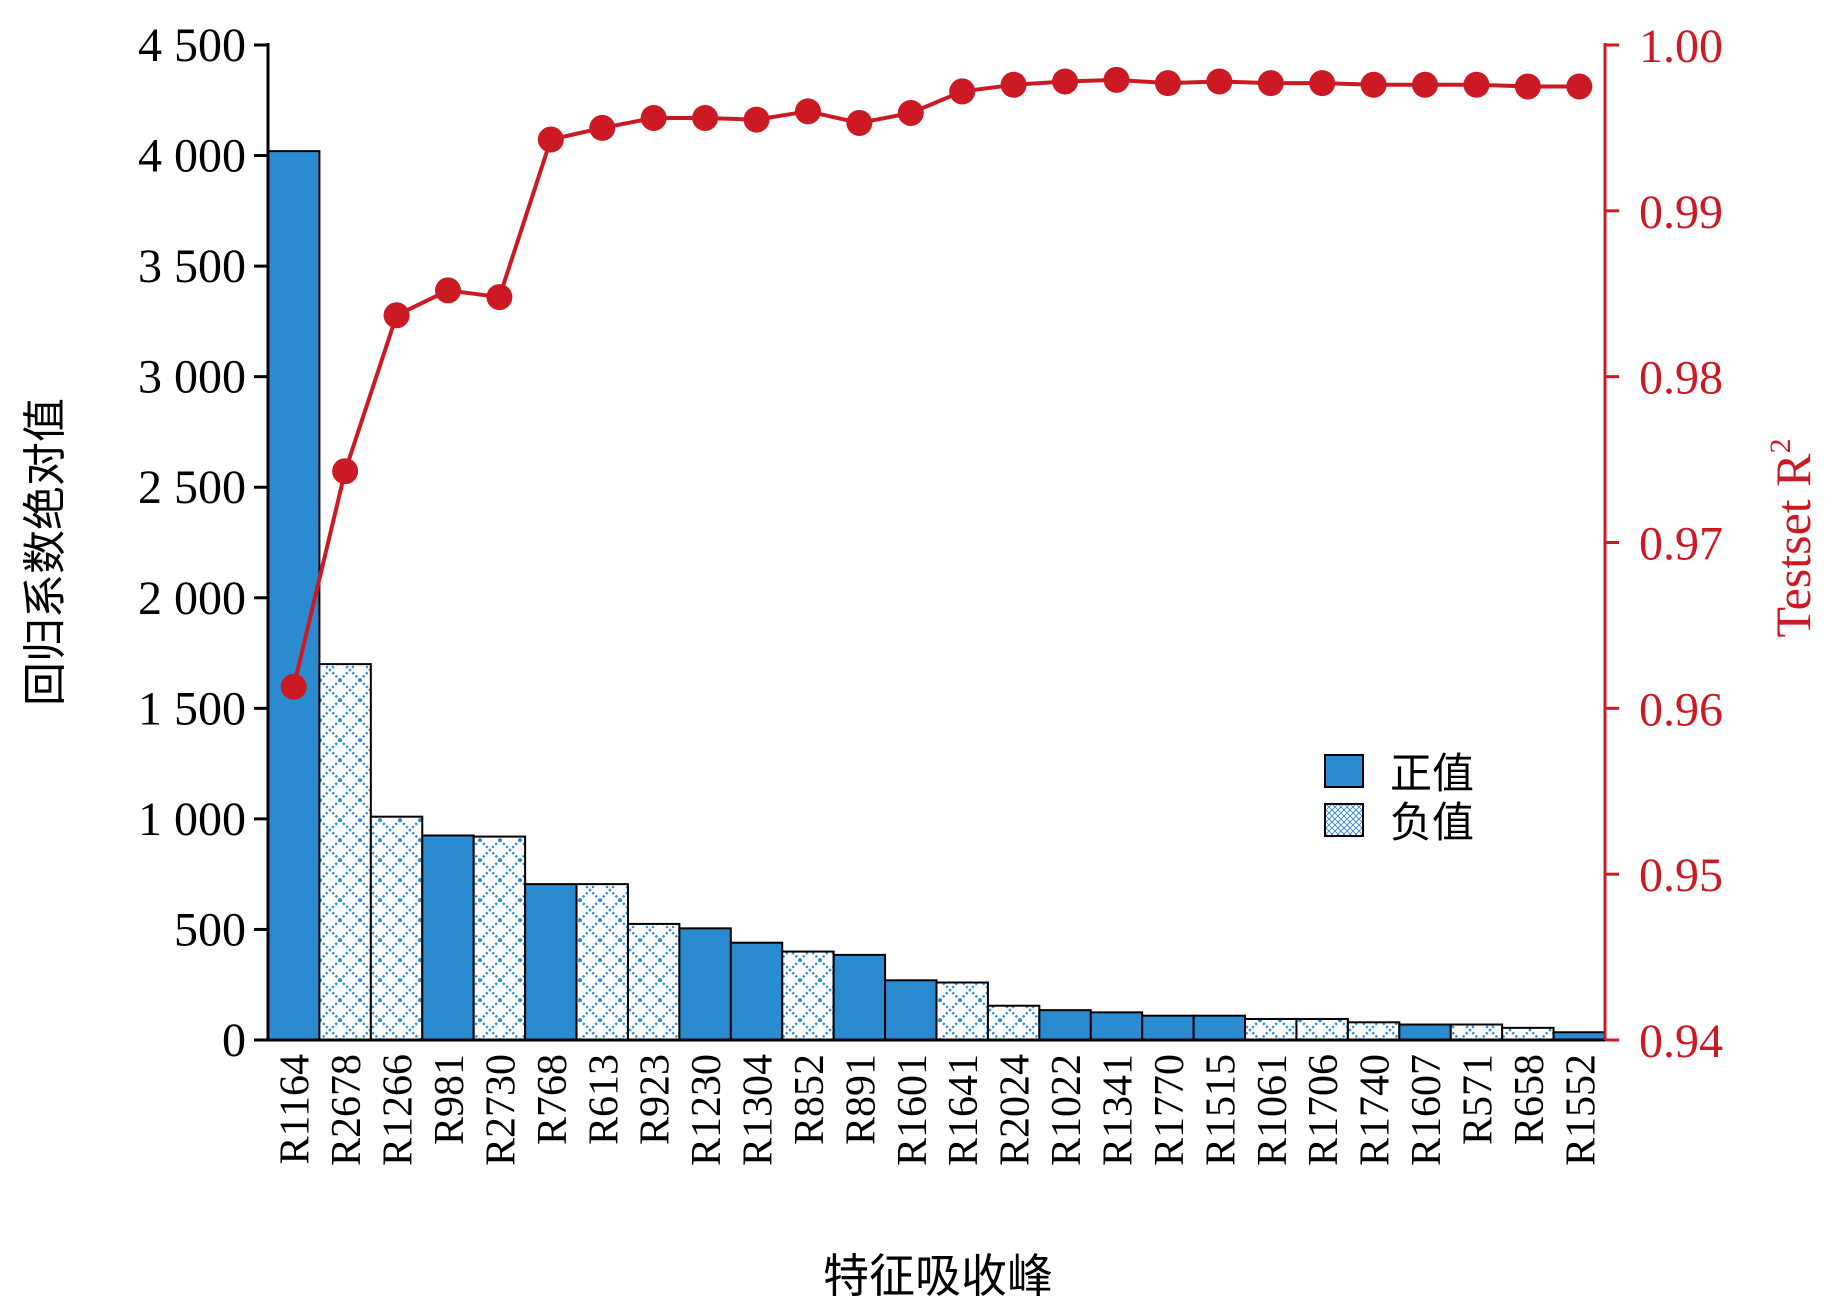 The image size is (1831, 1306). What do you see at coordinates (501, 1110) in the screenshot?
I see `x-tick-label: R2730` at bounding box center [501, 1110].